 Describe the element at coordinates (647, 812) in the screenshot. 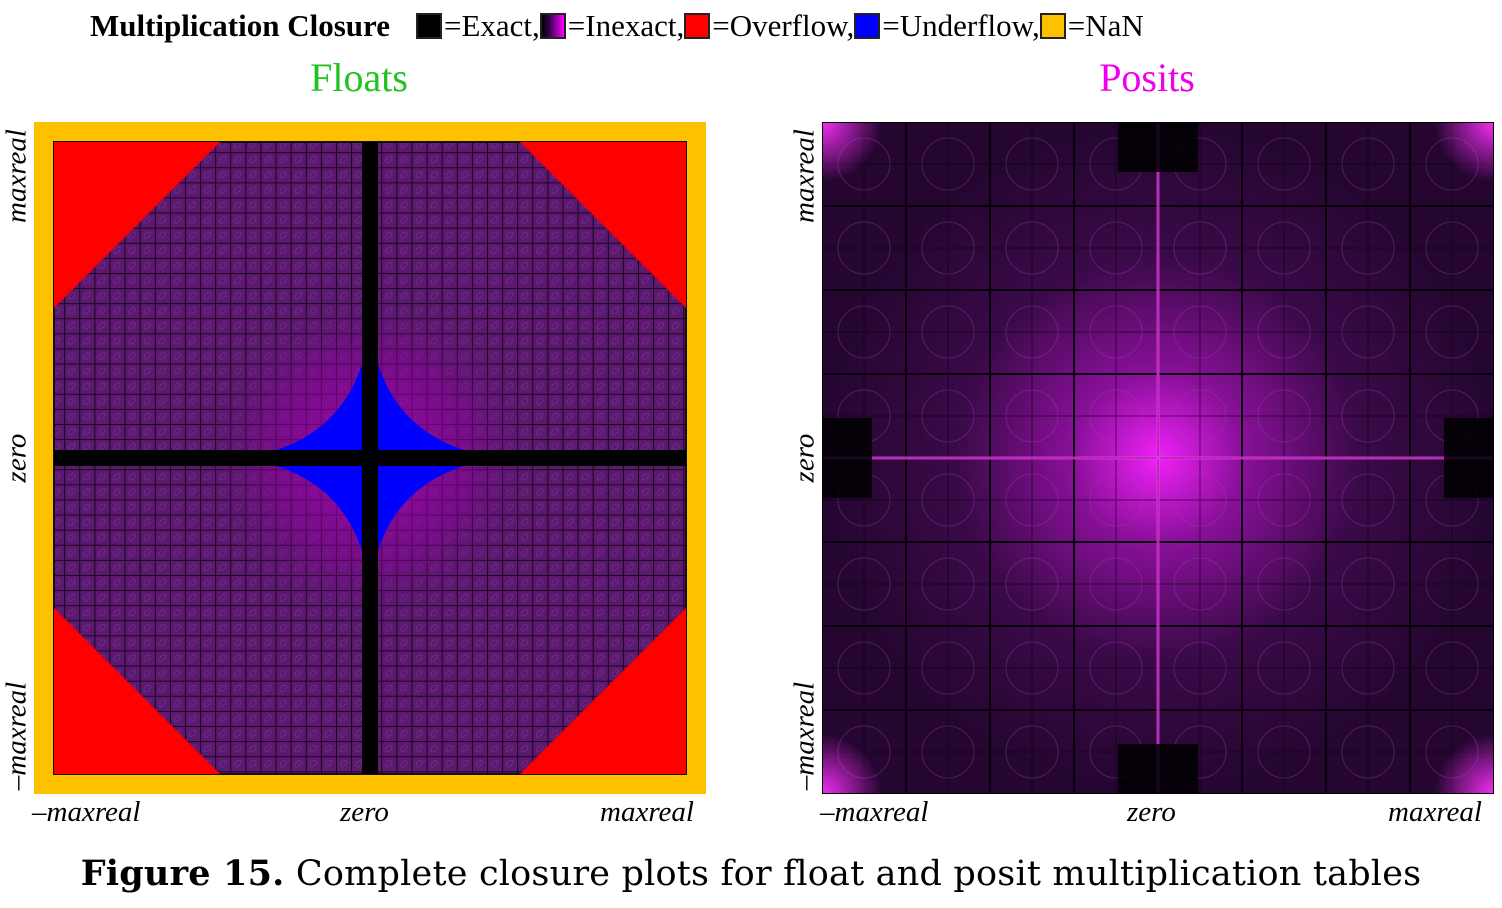

I see `floats-x-label-right: maxreal` at that location.